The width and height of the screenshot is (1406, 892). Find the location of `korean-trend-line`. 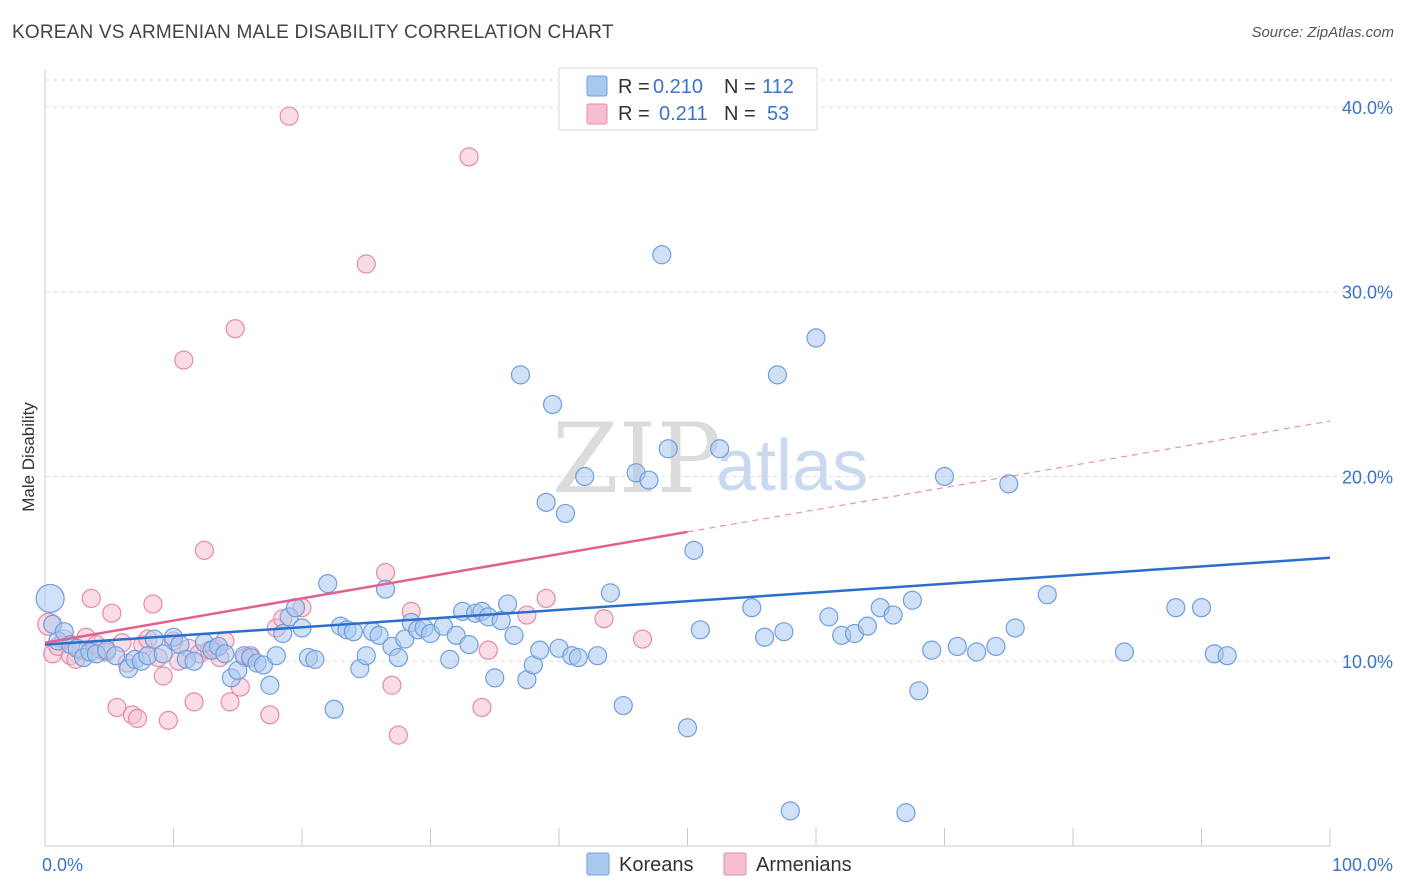

korean-trend-line is located at coordinates (687, 601).